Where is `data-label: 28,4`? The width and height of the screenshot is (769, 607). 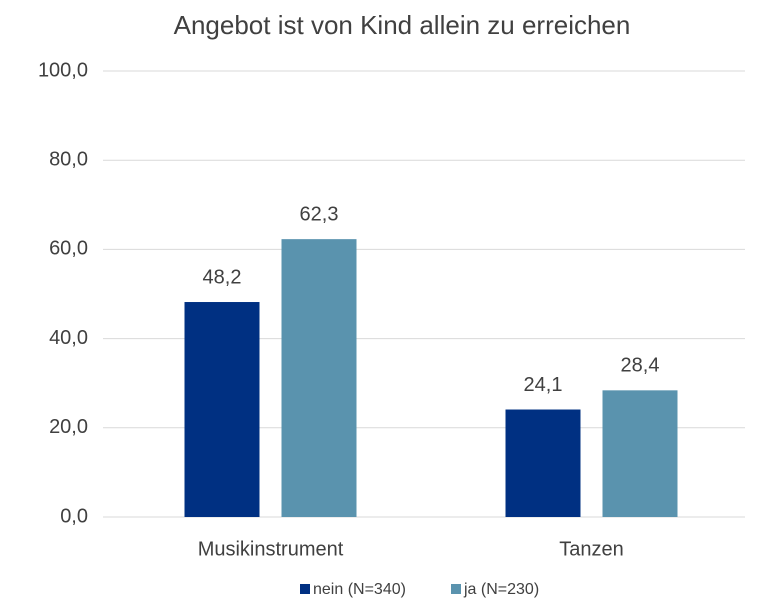
data-label: 28,4 is located at coordinates (640, 366).